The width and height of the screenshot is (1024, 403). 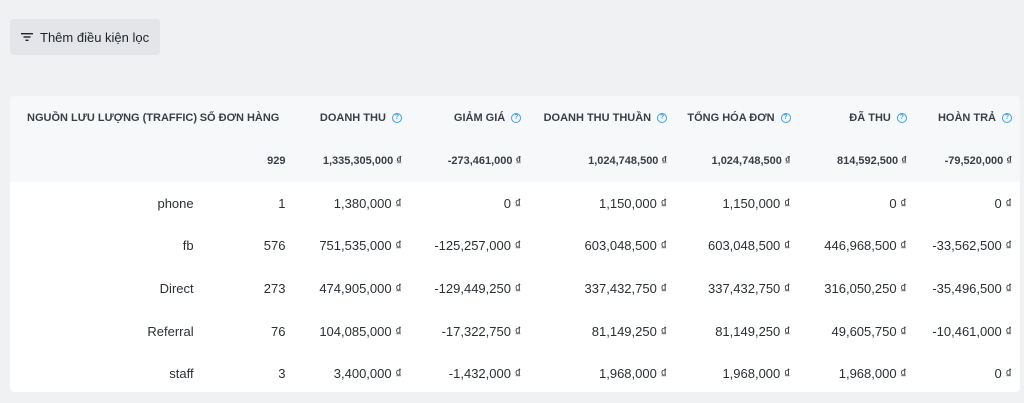 I want to click on table-cell: 576, so click(x=274, y=246).